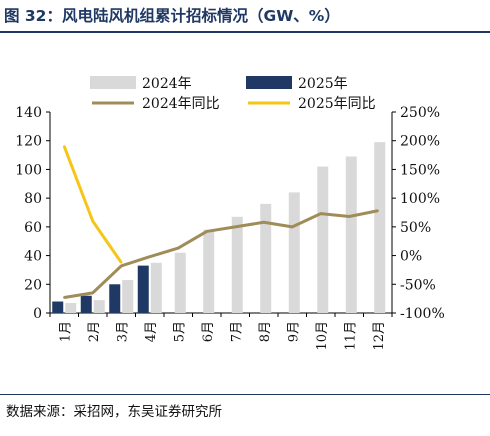  What do you see at coordinates (33, 213) in the screenshot?
I see `left-axis: 0 20 40 60 80 100 120 140` at bounding box center [33, 213].